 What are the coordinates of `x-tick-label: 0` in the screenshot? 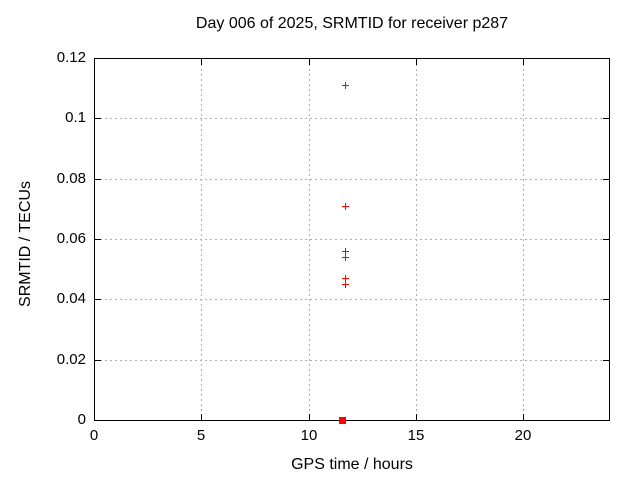 It's located at (94, 435).